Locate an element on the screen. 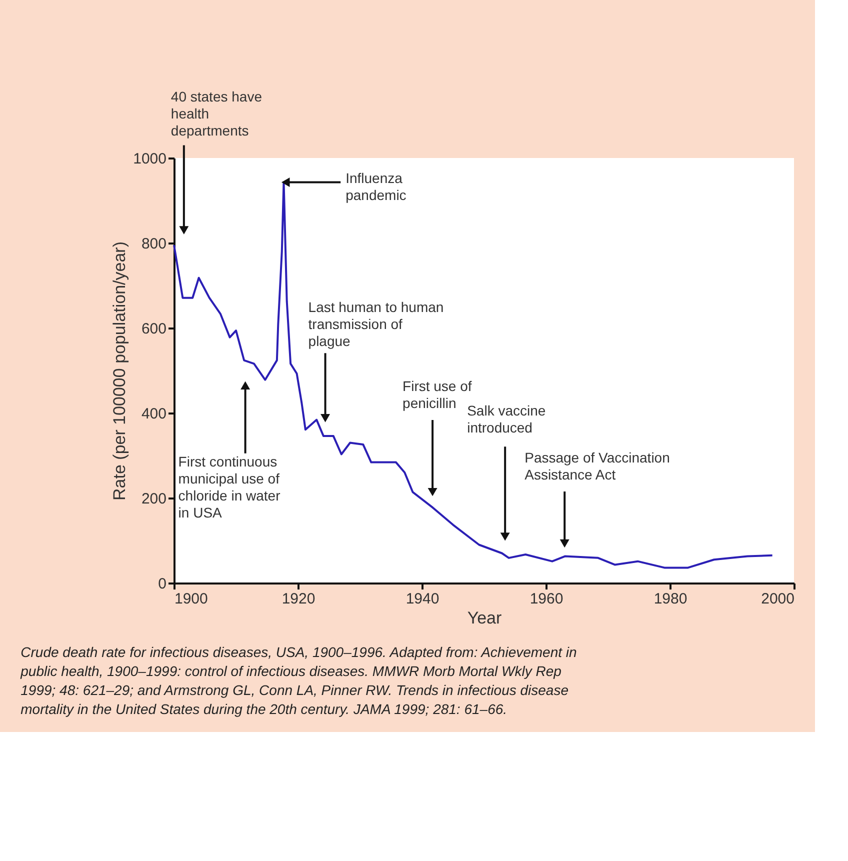 This screenshot has height=861, width=848. annotation: Last human to human transmission of plague is located at coordinates (376, 324).